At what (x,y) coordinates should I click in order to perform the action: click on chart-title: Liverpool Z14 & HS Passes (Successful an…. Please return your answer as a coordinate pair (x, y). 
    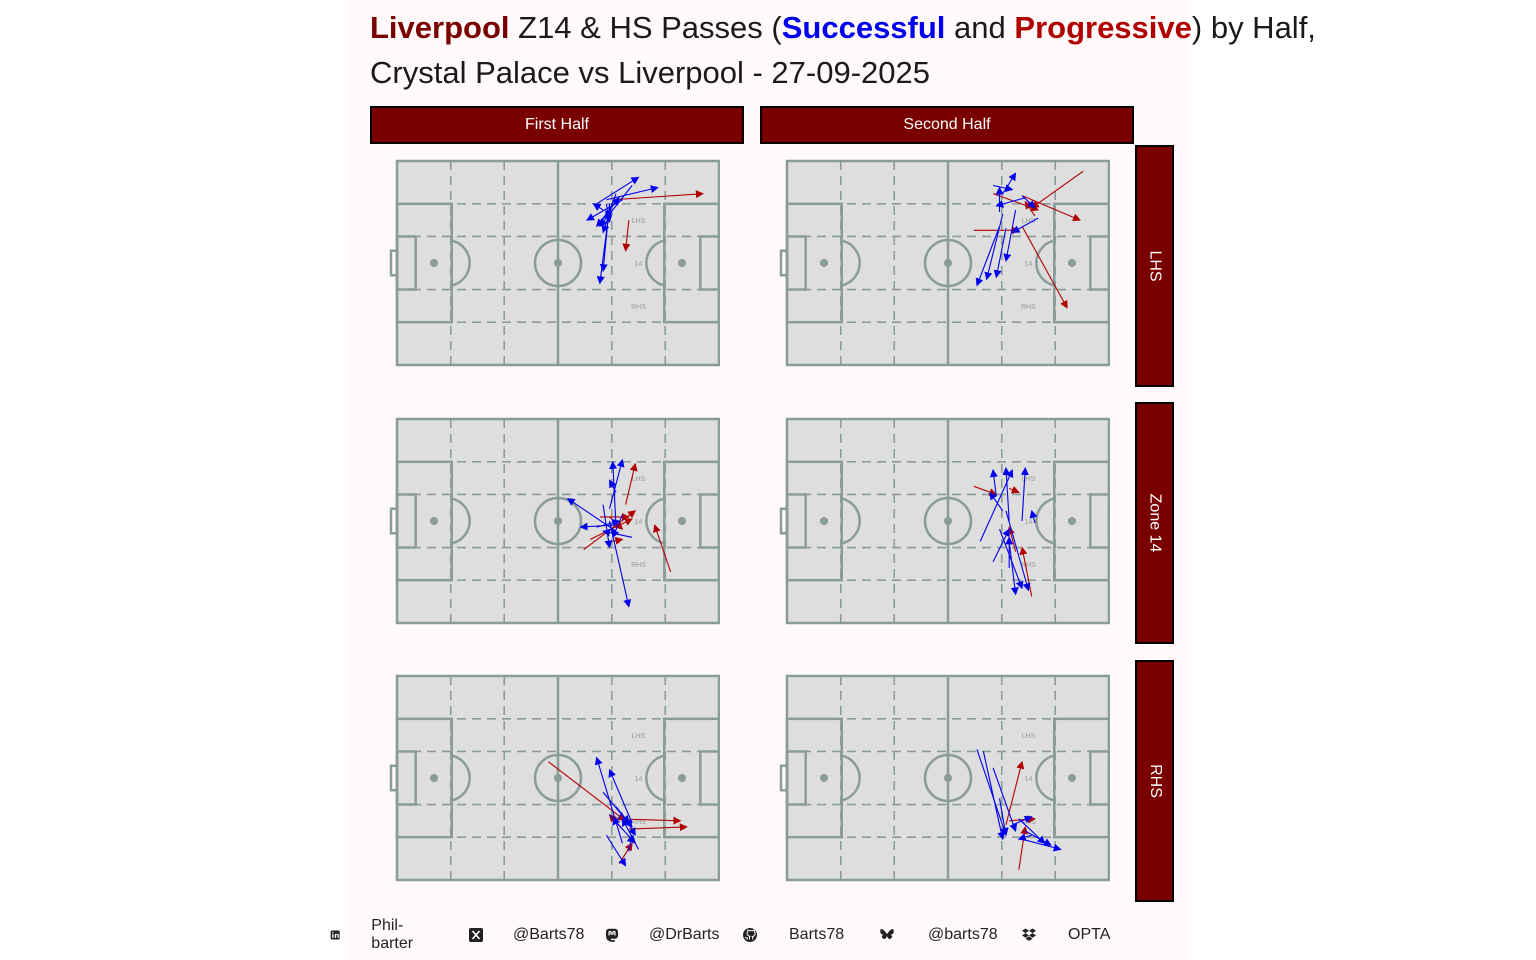
    Looking at the image, I should click on (843, 28).